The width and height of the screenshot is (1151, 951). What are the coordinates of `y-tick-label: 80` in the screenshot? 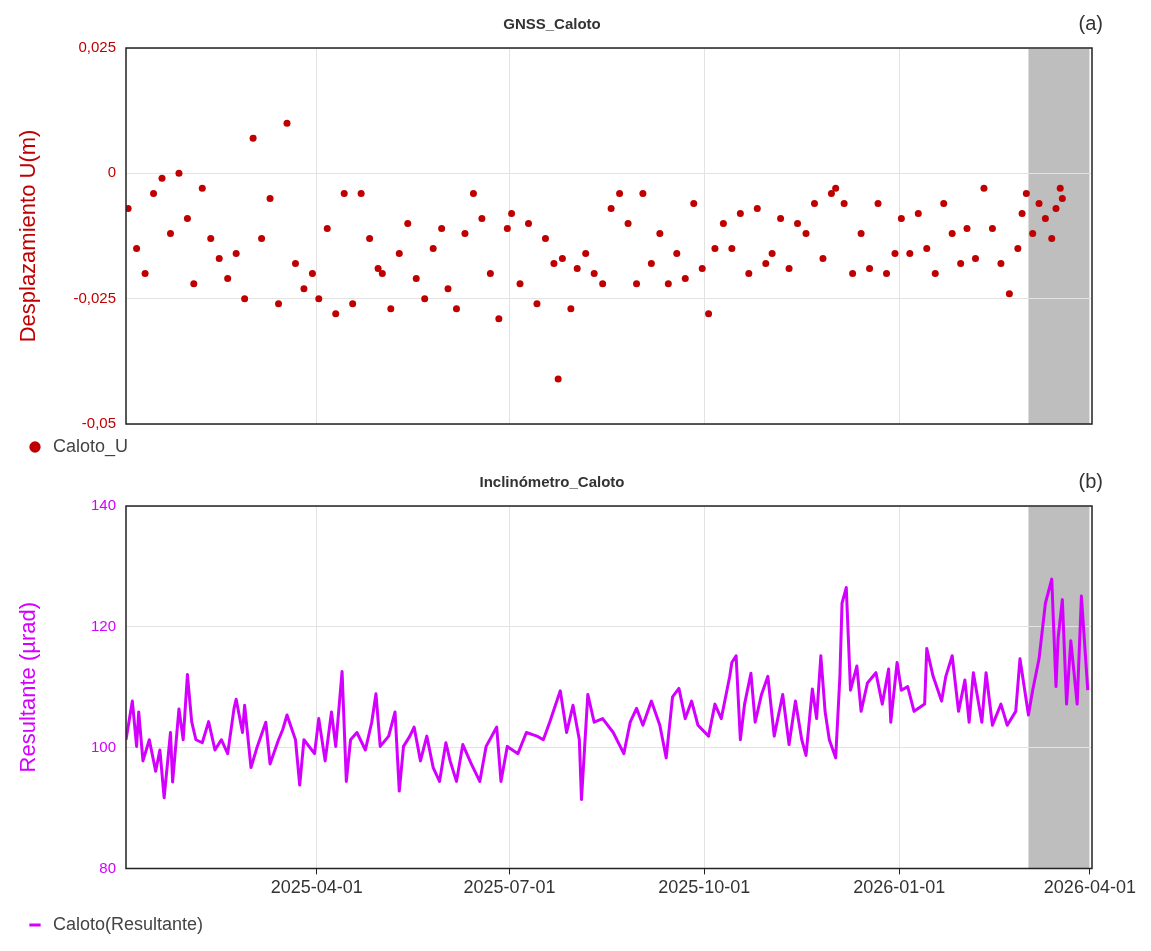 It's located at (107, 867).